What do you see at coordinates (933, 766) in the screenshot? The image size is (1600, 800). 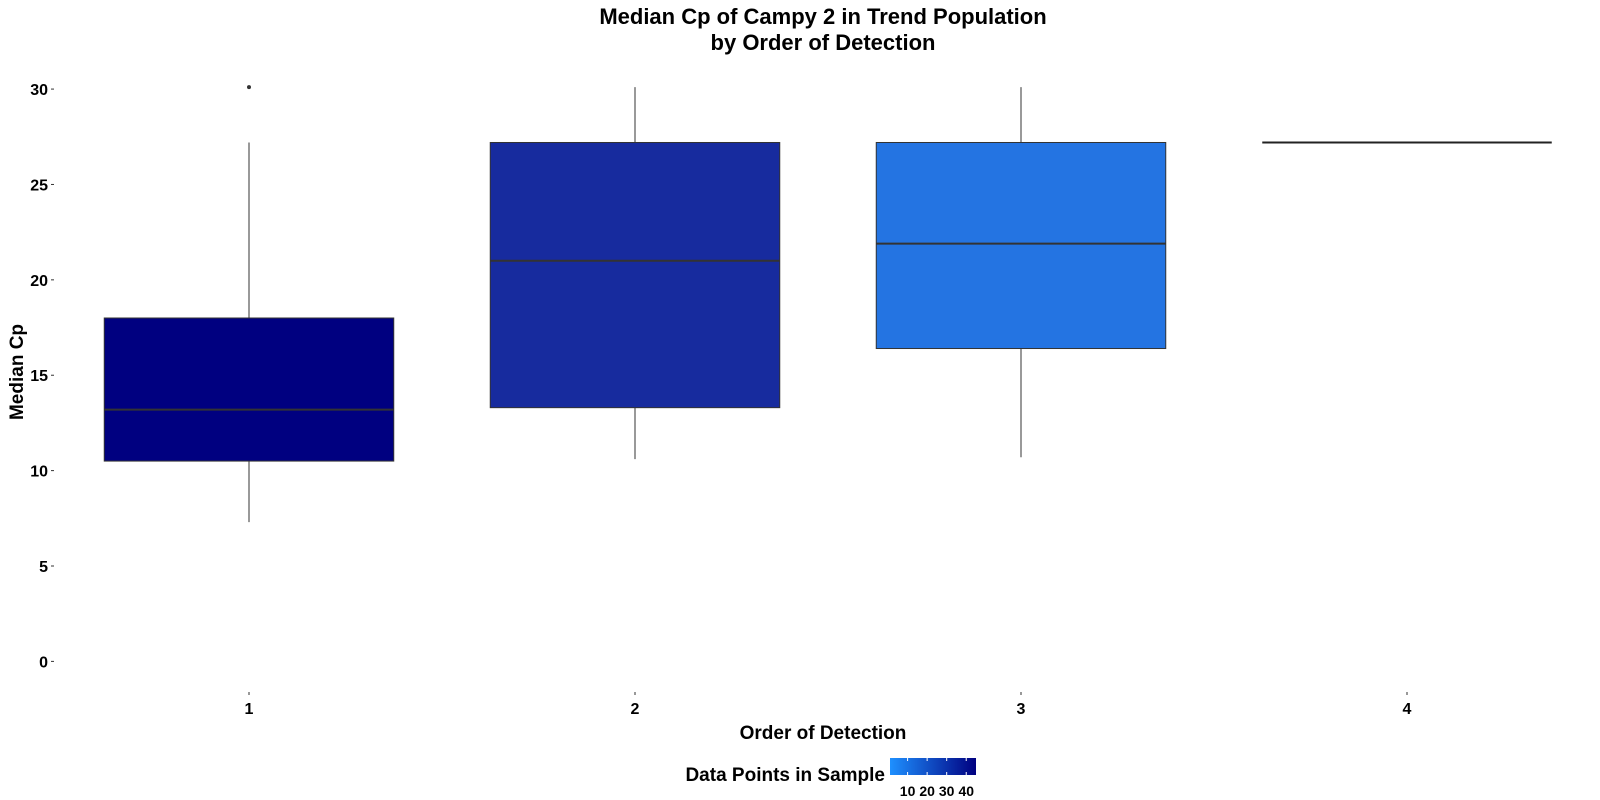 I see `legend-color-bar` at bounding box center [933, 766].